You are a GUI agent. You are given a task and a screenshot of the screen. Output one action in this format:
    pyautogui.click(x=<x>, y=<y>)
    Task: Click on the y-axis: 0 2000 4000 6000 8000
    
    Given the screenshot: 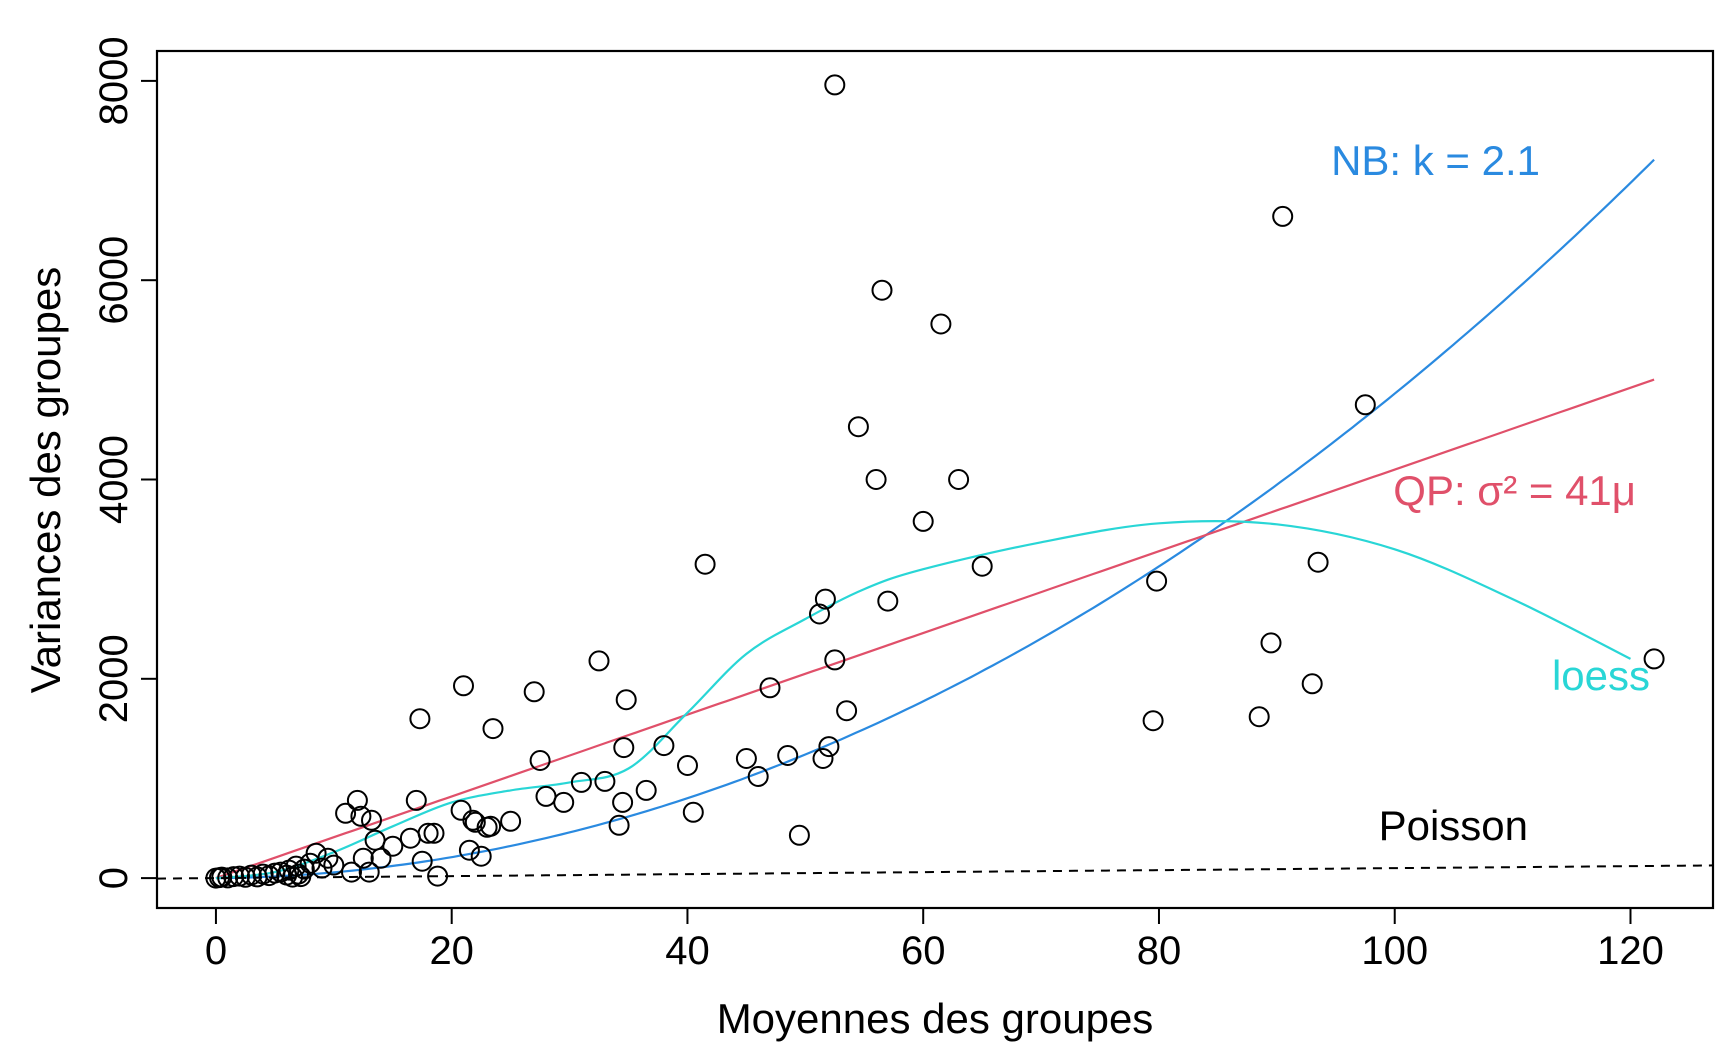 What is the action you would take?
    pyautogui.click(x=125, y=462)
    